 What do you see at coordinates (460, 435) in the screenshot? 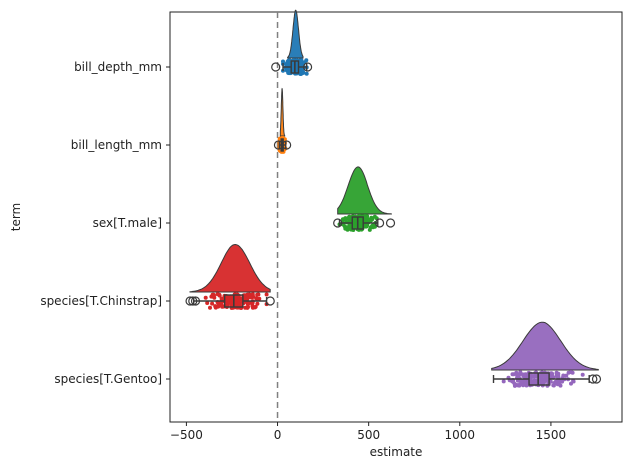
I see `x-tick-label: 1000` at bounding box center [460, 435].